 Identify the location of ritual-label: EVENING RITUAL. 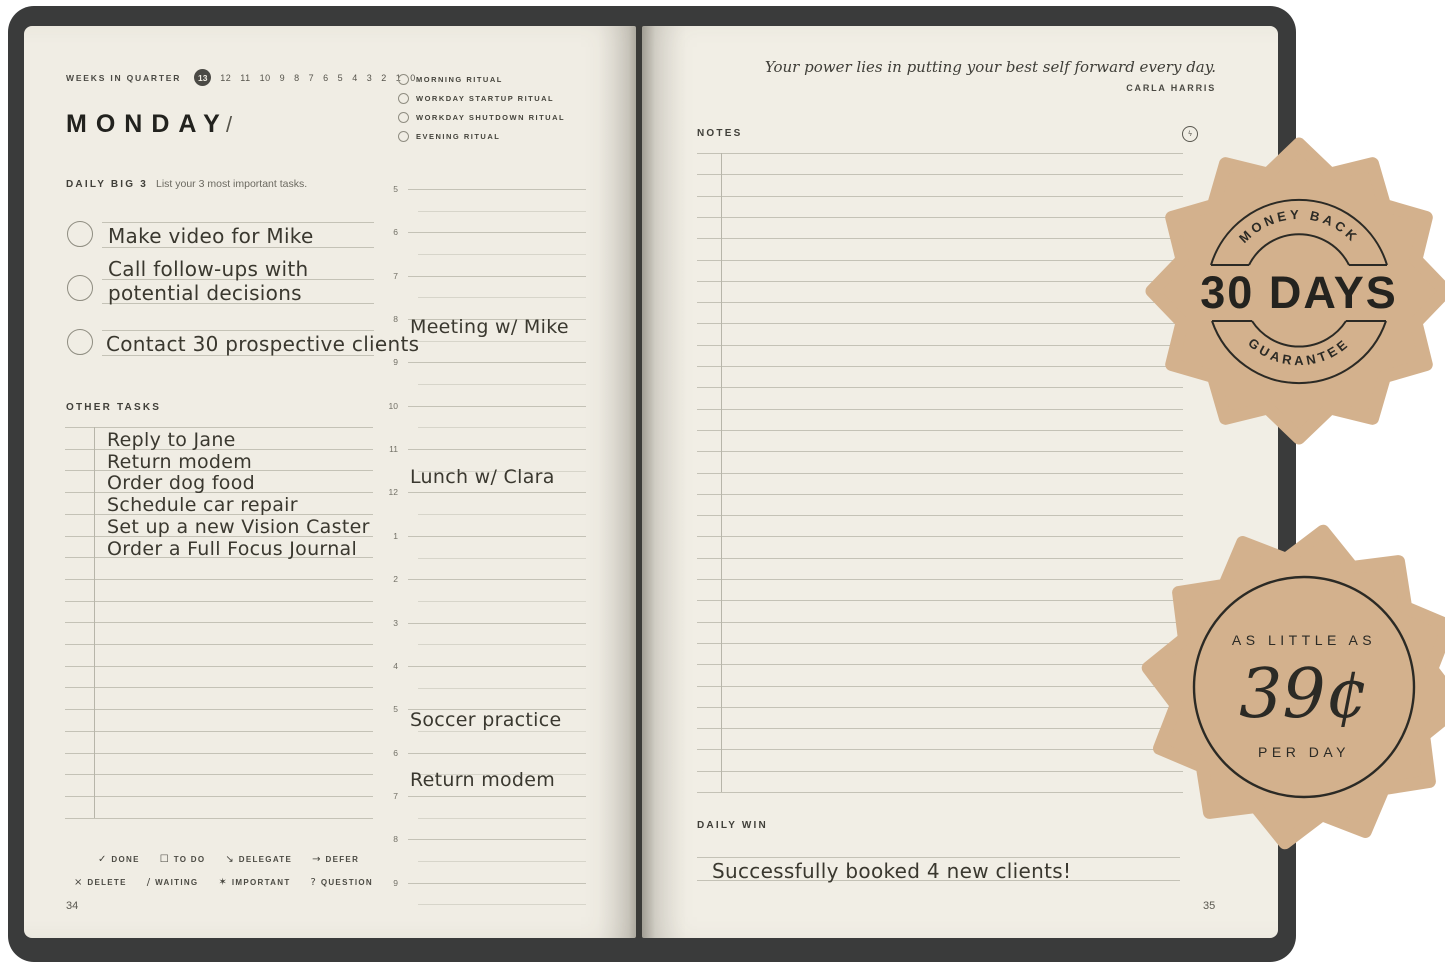
(458, 136).